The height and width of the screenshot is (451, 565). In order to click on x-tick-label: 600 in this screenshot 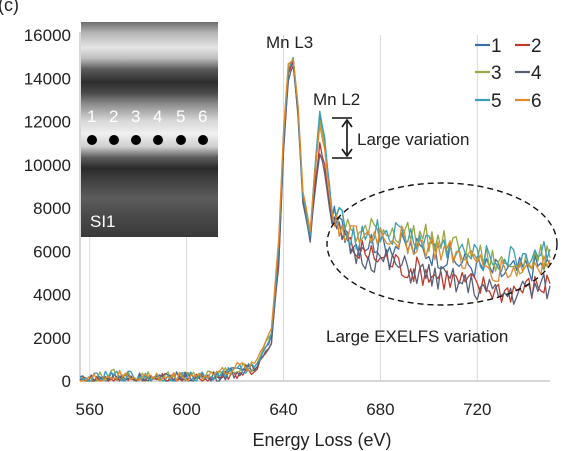, I will do `click(186, 409)`.